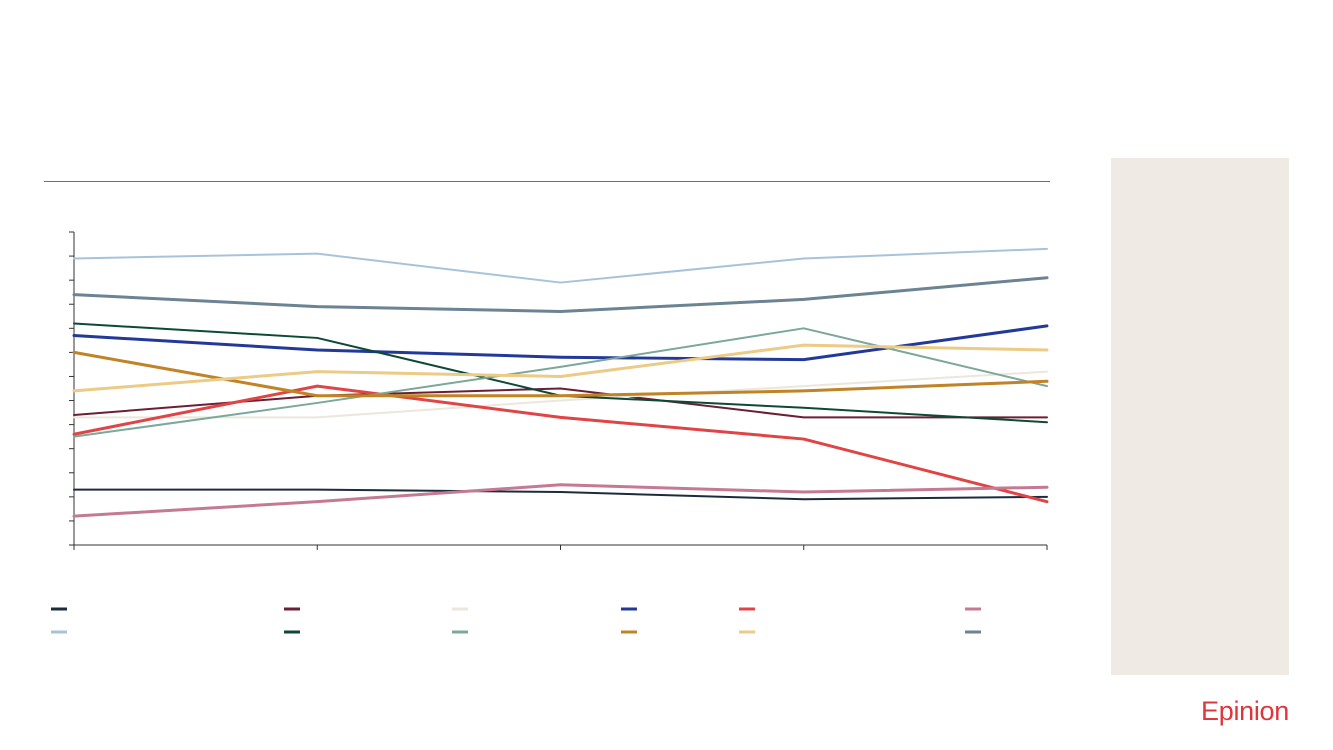 The height and width of the screenshot is (750, 1333). Describe the element at coordinates (516, 620) in the screenshot. I see `chart-legend` at that location.